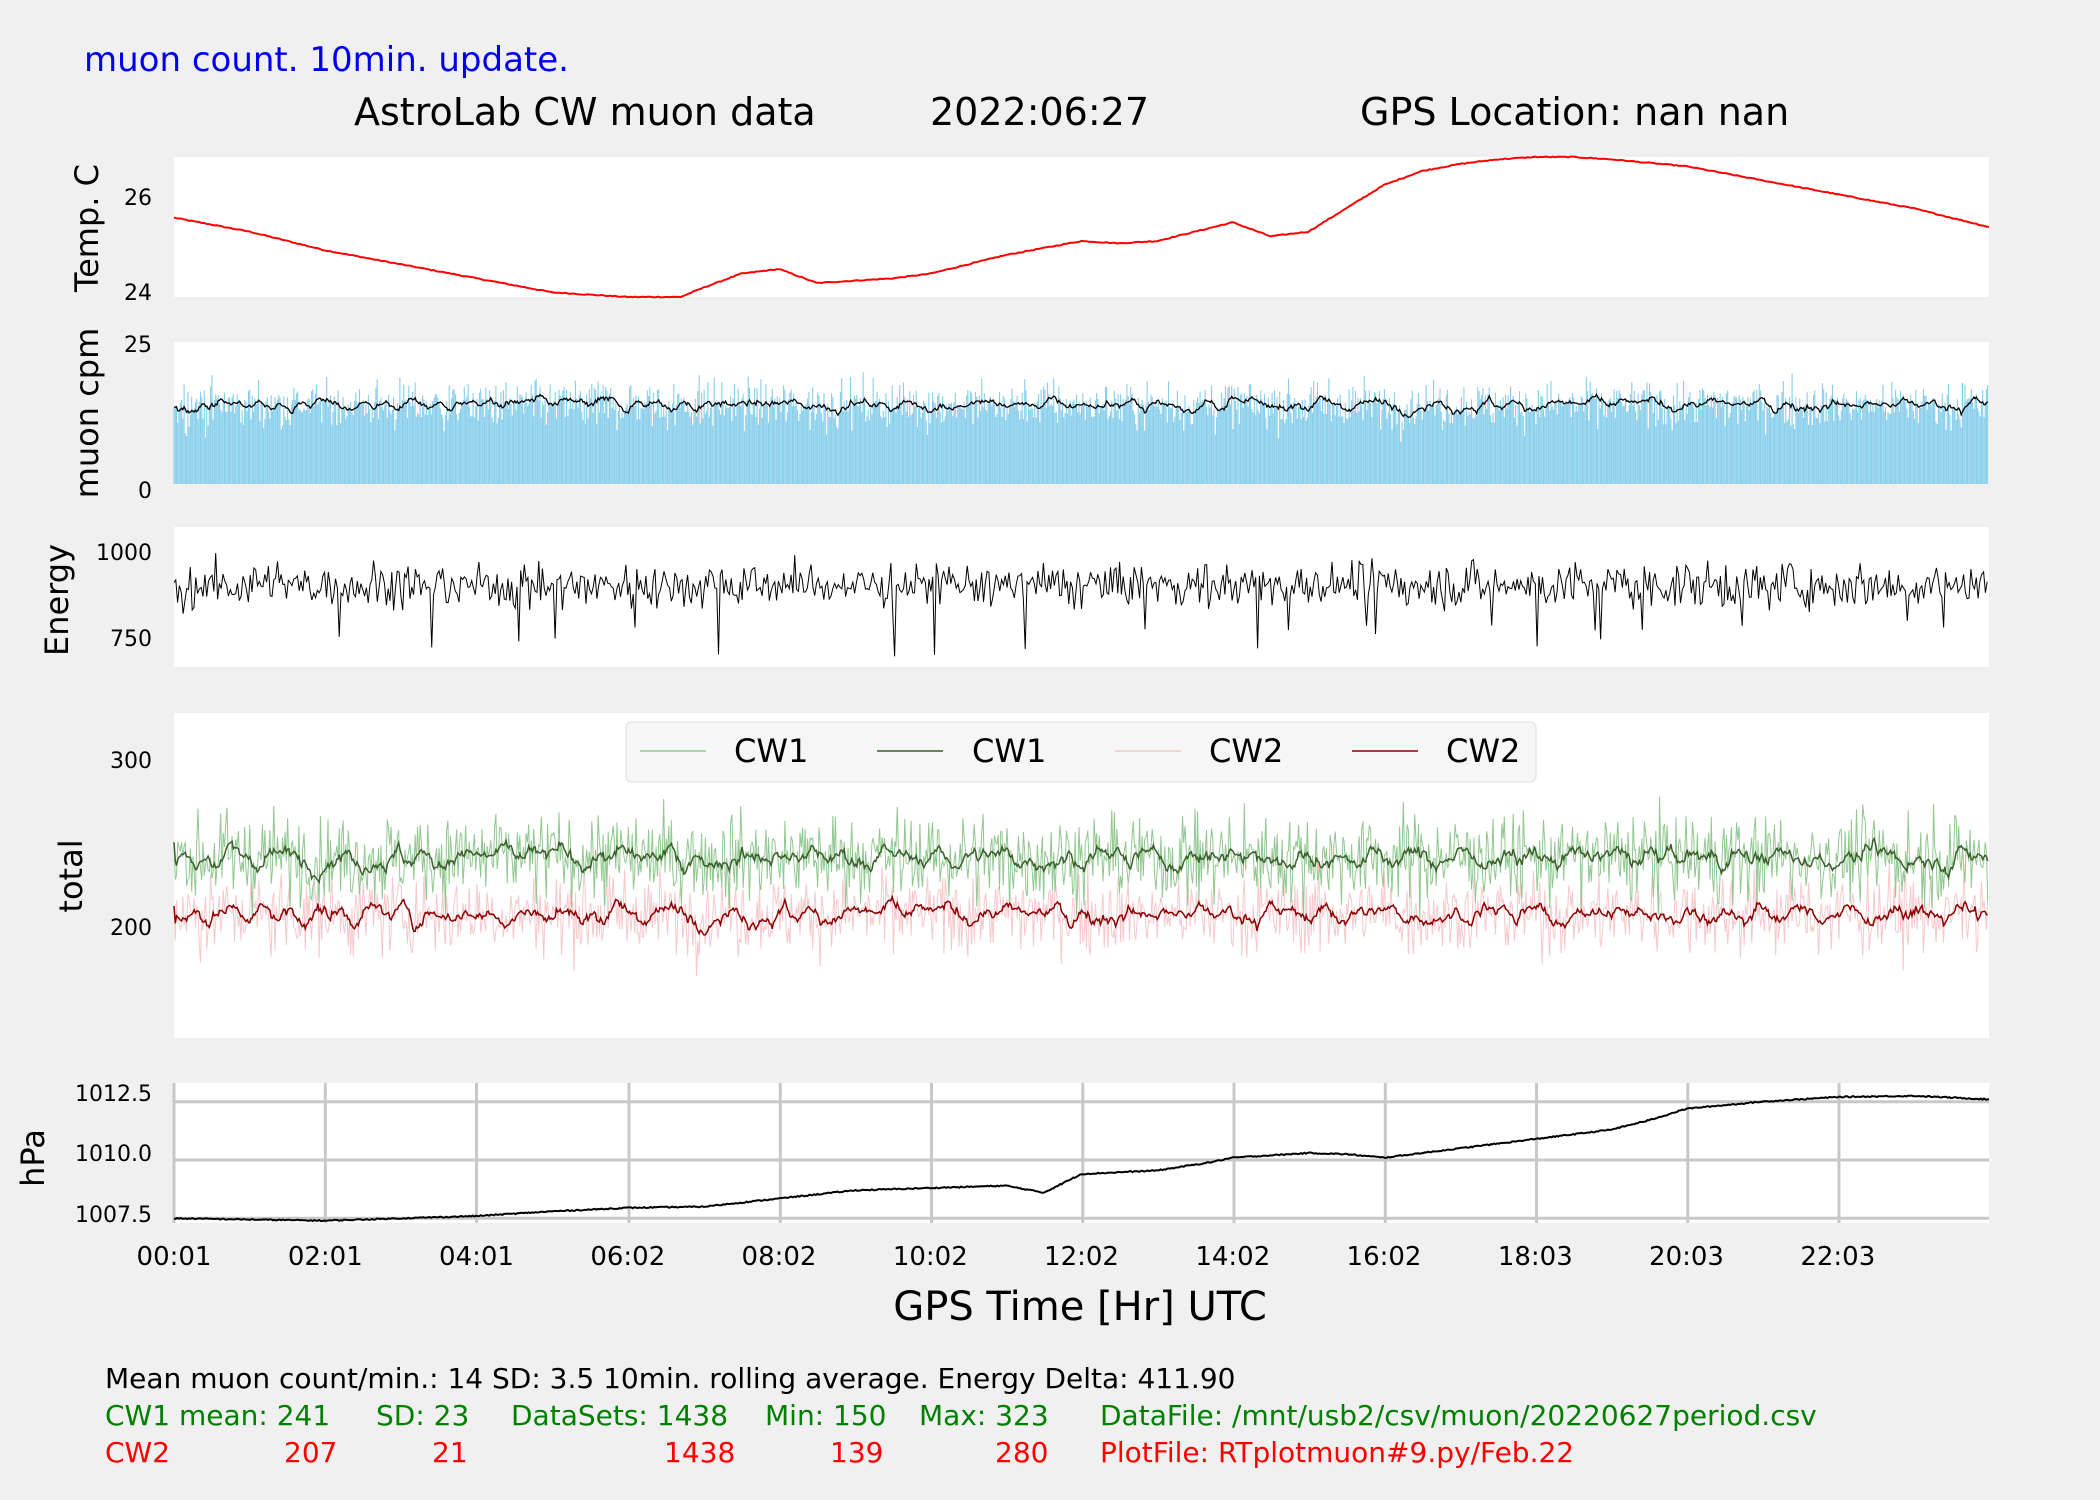 The height and width of the screenshot is (1500, 2100). I want to click on total-series, so click(1081, 886).